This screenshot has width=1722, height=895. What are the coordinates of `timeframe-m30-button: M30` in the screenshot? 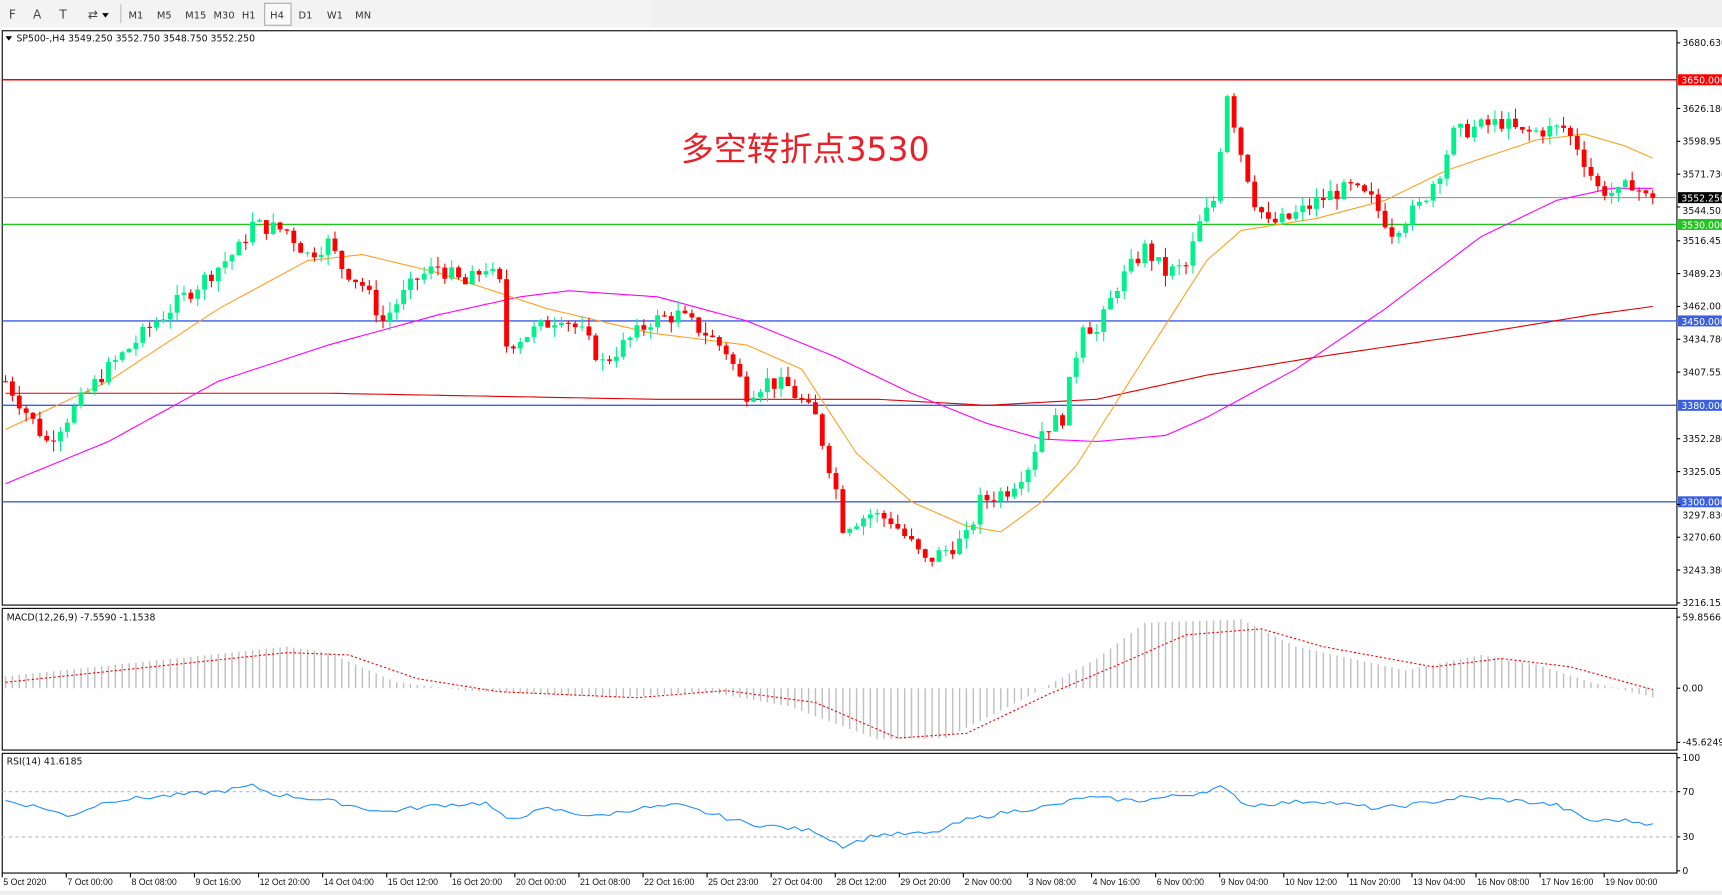 It's located at (224, 16).